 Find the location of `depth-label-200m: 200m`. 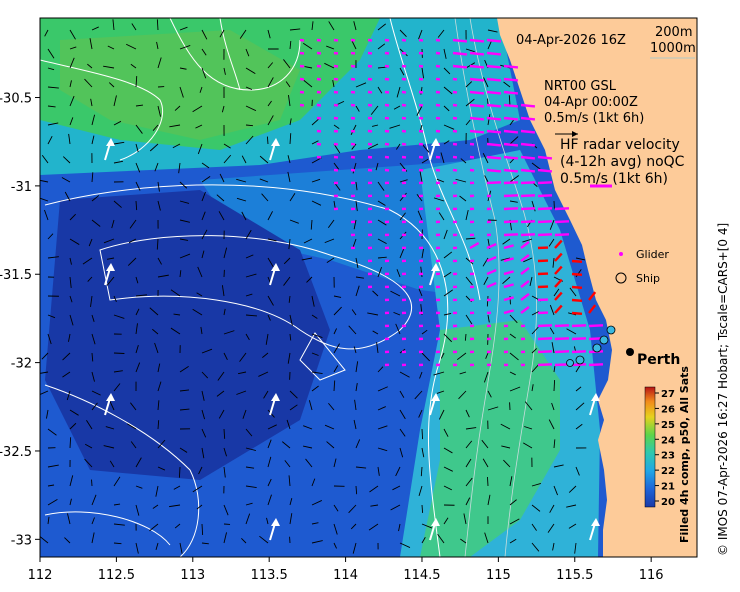

depth-label-200m: 200m is located at coordinates (673, 32).